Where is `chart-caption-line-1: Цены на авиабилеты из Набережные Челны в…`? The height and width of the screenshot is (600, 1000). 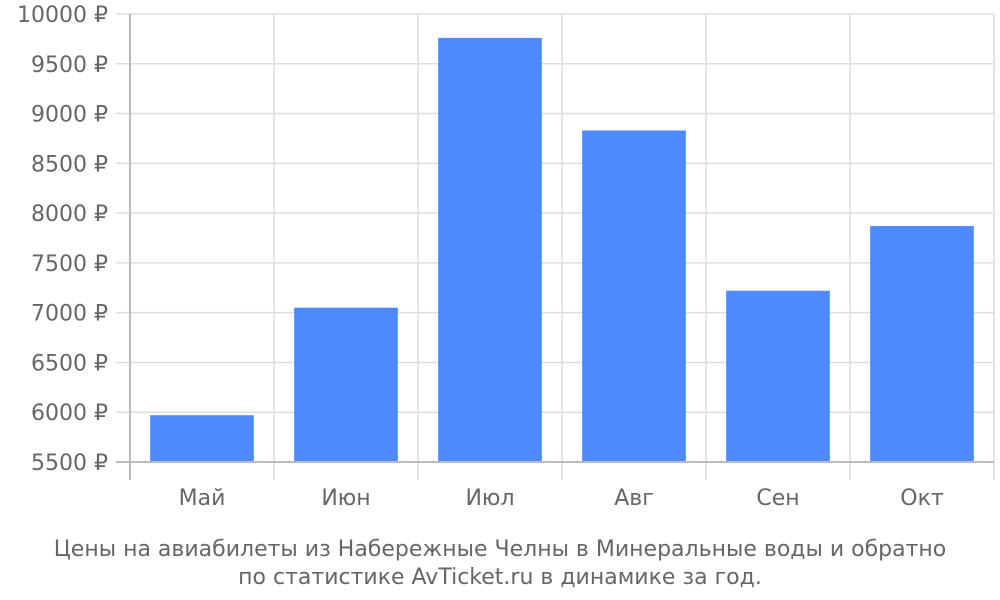 chart-caption-line-1: Цены на авиабилеты из Набережные Челны в… is located at coordinates (500, 549).